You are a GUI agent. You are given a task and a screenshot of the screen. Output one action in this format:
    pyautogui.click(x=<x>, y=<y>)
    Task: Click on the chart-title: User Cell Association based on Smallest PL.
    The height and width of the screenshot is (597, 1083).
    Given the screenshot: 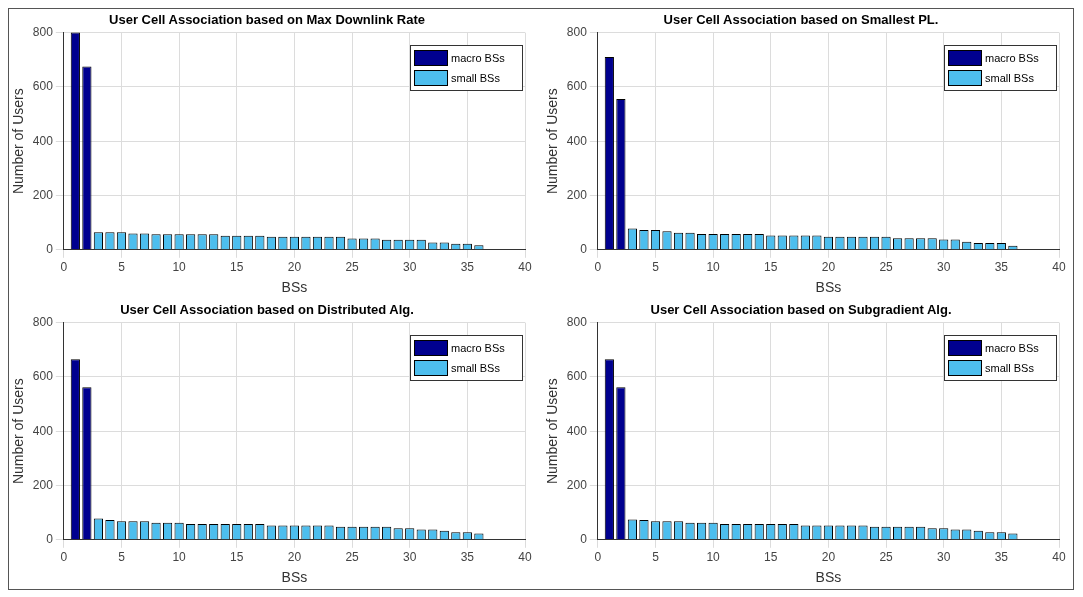 What is the action you would take?
    pyautogui.click(x=801, y=20)
    